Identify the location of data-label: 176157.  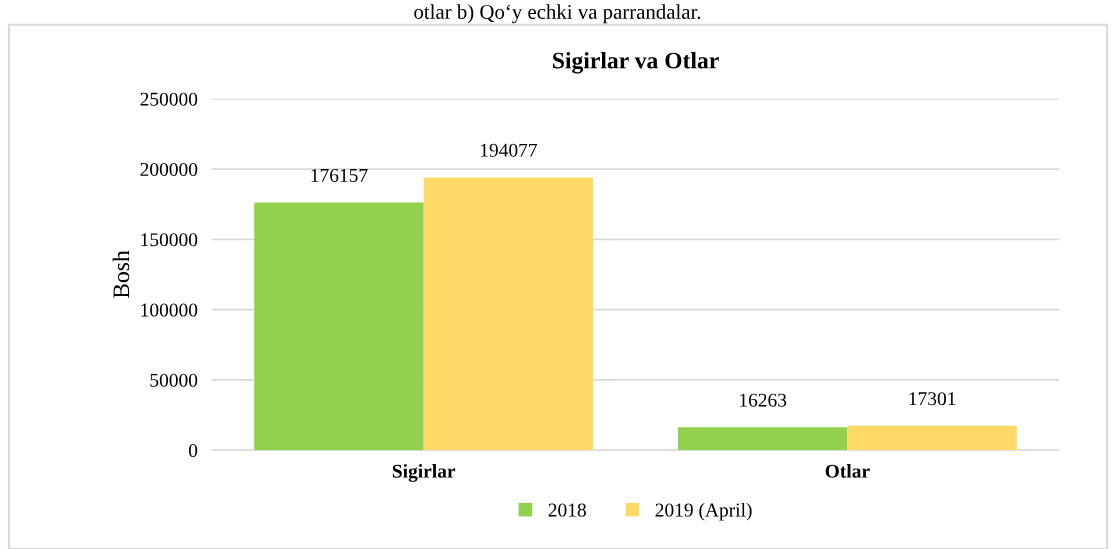
(339, 175).